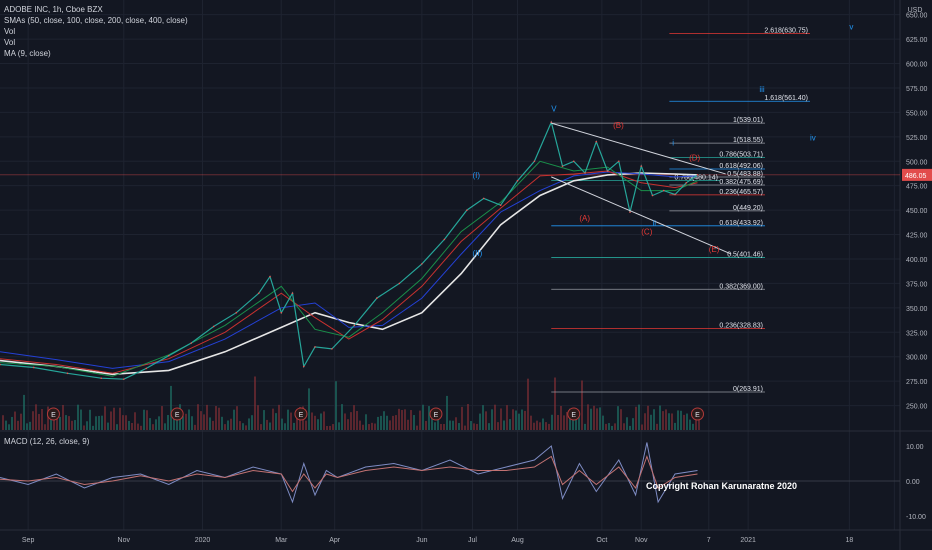 The width and height of the screenshot is (932, 550). Describe the element at coordinates (694, 157) in the screenshot. I see `wave-label-11: (D)` at that location.